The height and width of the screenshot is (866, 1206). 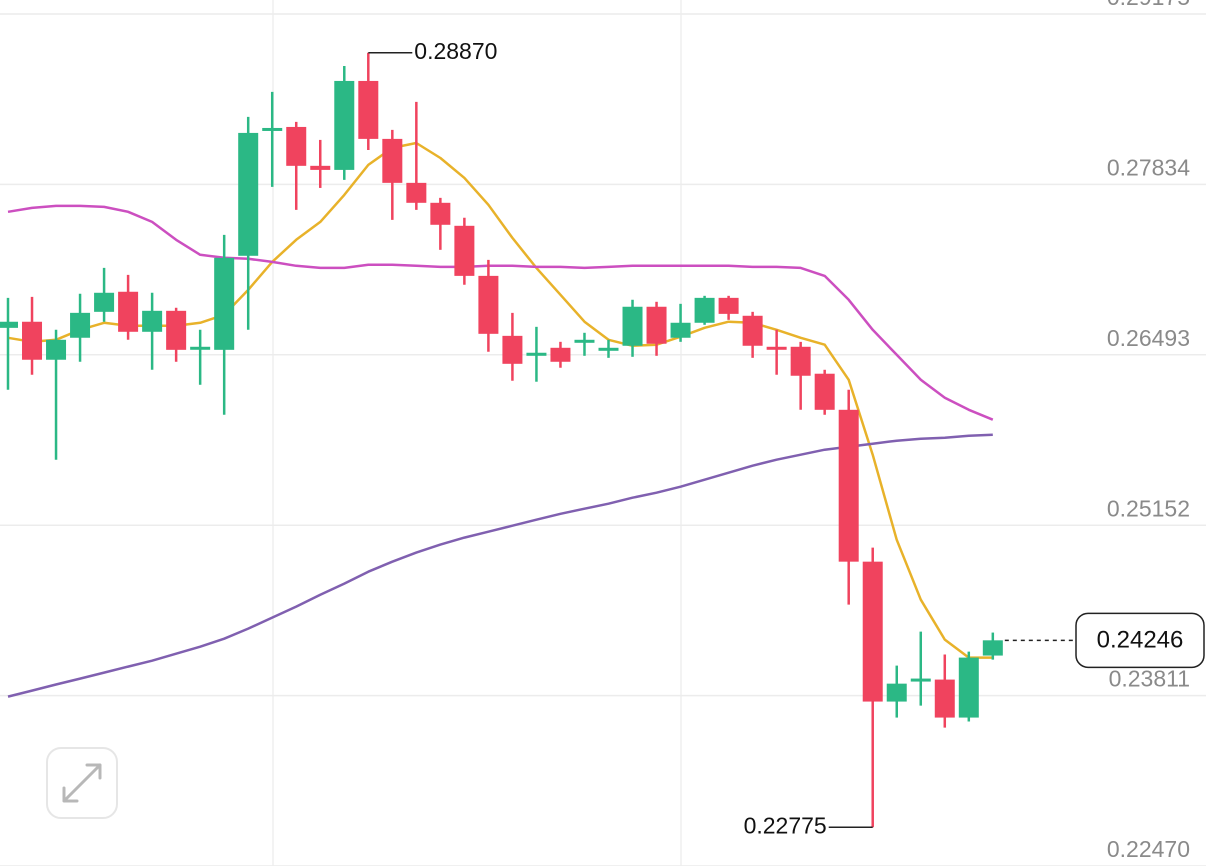 I want to click on expand-button, so click(x=82, y=783).